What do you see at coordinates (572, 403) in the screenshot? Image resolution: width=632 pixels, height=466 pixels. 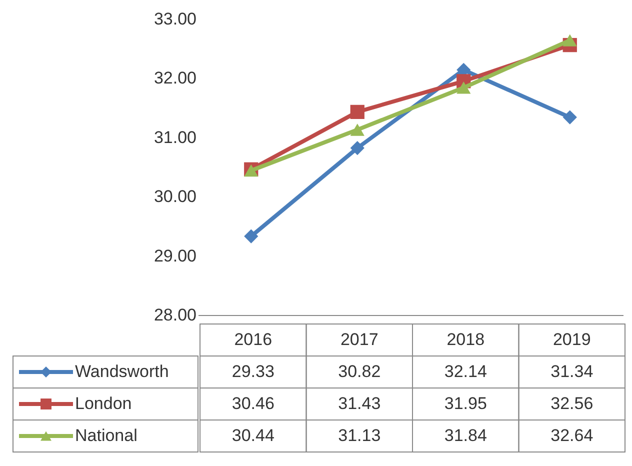 I see `data-label: 32.56` at bounding box center [572, 403].